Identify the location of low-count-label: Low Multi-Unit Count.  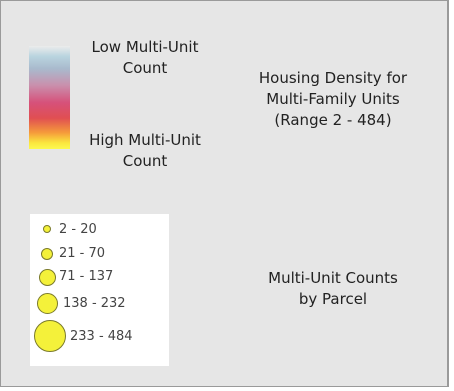
(145, 58).